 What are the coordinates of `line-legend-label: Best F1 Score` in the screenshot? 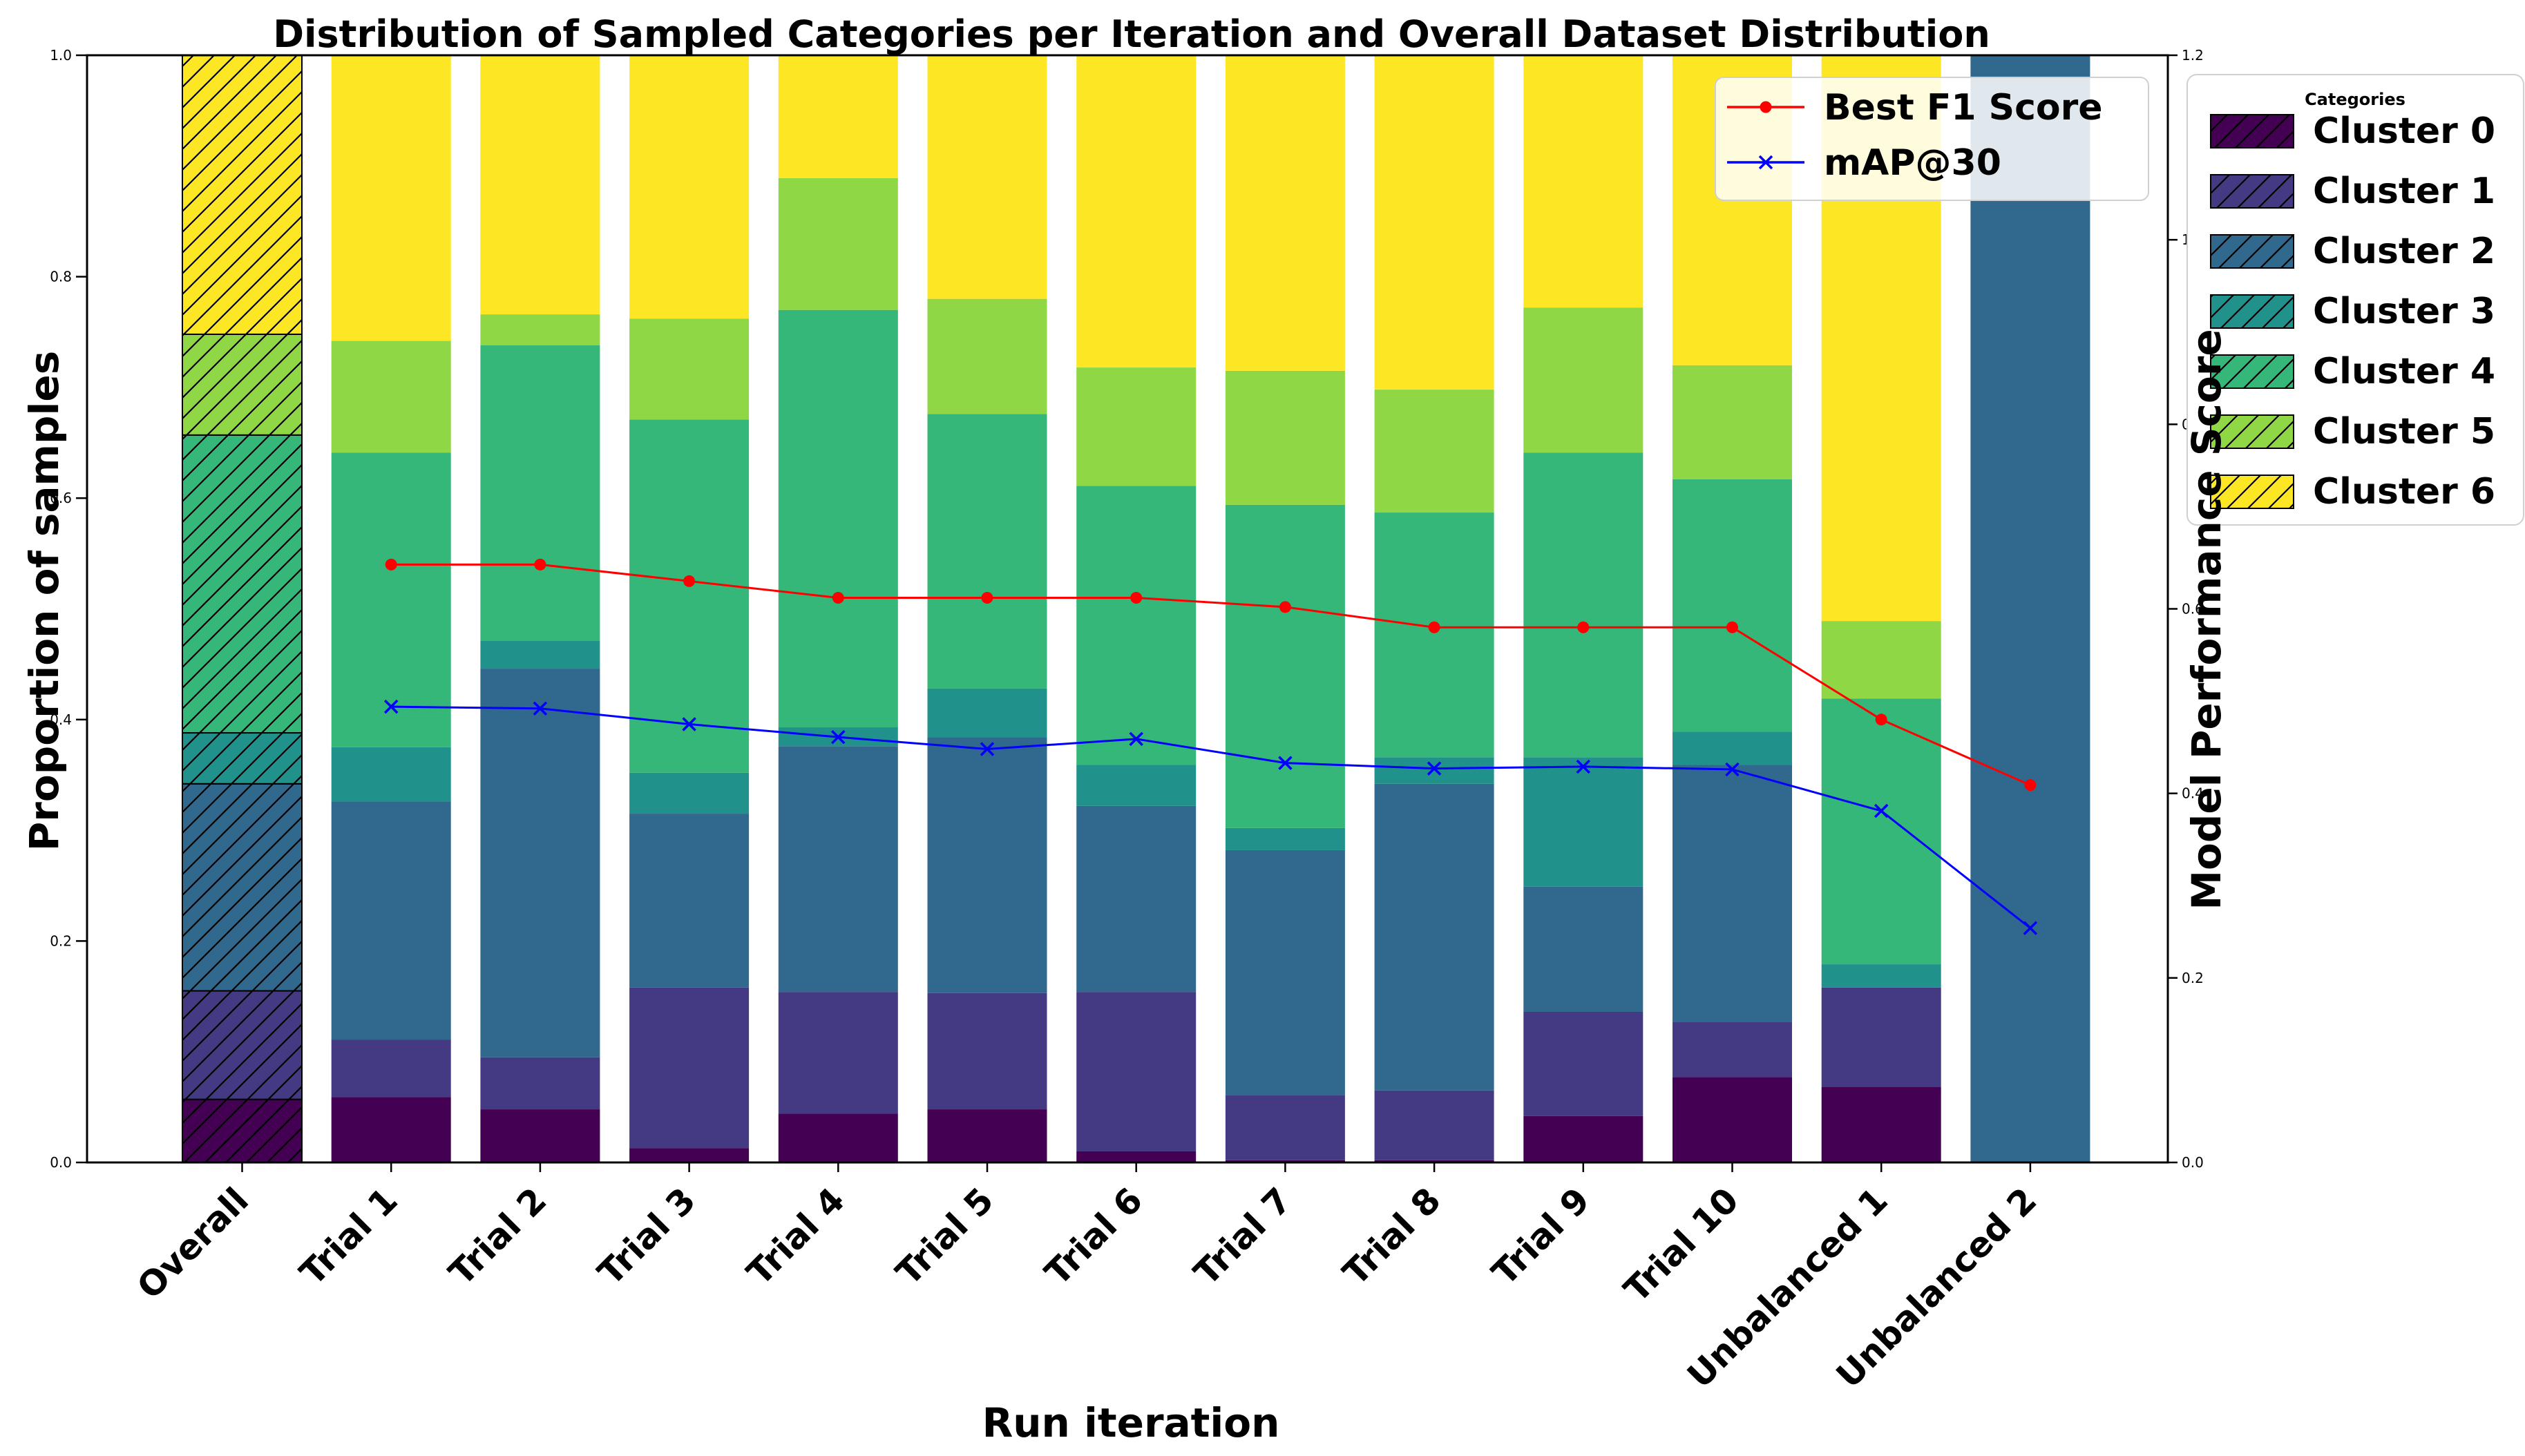 It's located at (1963, 107).